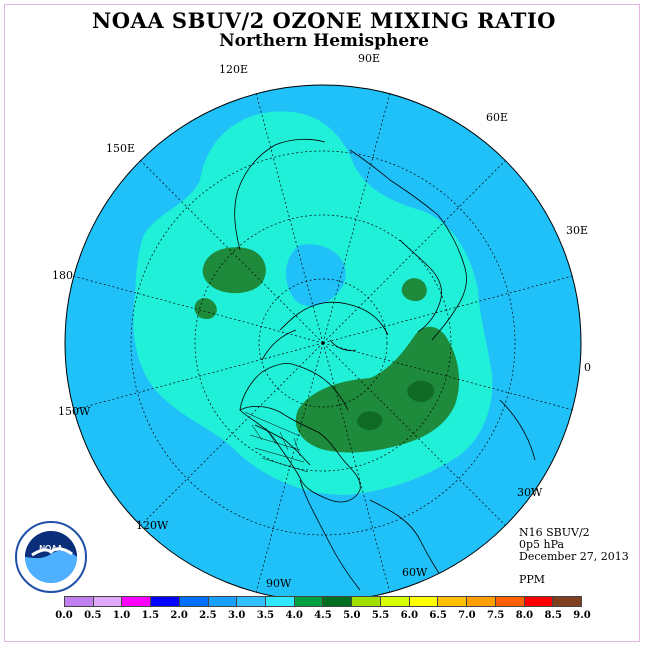 The image size is (648, 648). What do you see at coordinates (414, 290) in the screenshot?
I see `ozone-contour-4-0-europe` at bounding box center [414, 290].